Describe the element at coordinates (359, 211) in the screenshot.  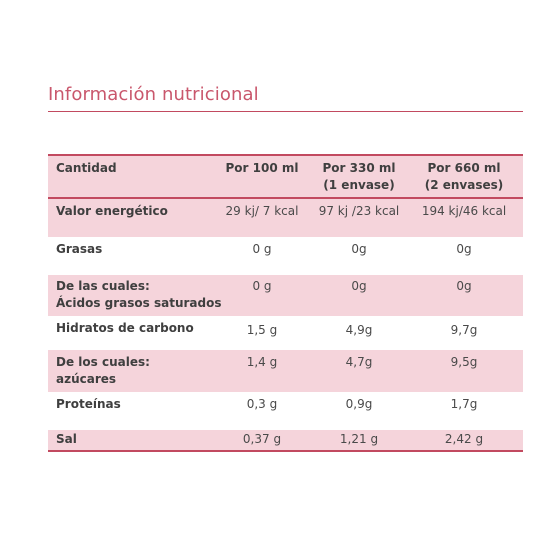
I see `row-value-330ml: 97 kj /23 kcal` at that location.